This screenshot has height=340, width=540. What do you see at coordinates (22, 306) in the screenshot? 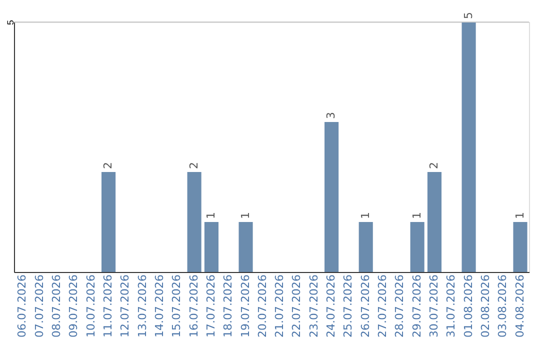
I see `x-tick-label: 06.07.2026` at bounding box center [22, 306].